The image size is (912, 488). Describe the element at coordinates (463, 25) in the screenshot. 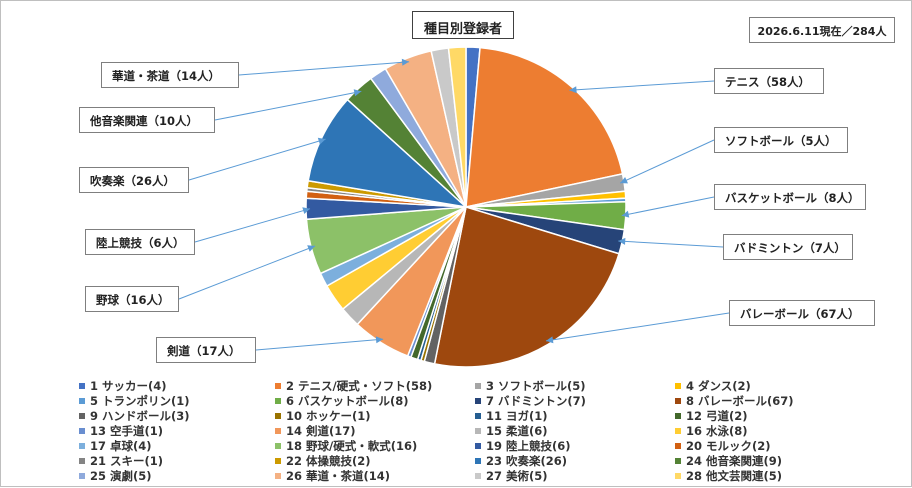

I see `chart-title: 種目別登録者` at that location.